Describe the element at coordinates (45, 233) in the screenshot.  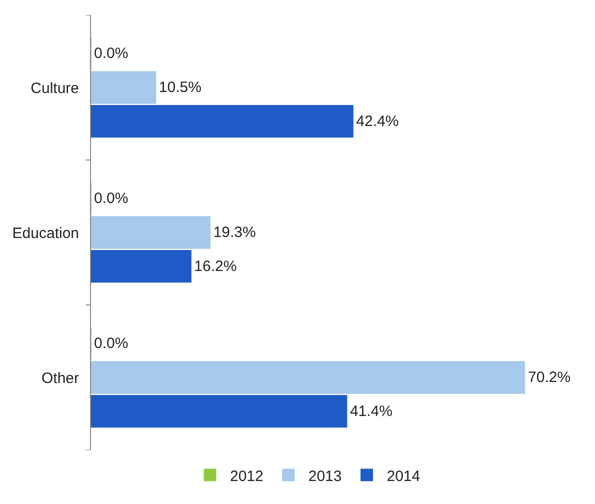
I see `y-tick-label: Education` at that location.